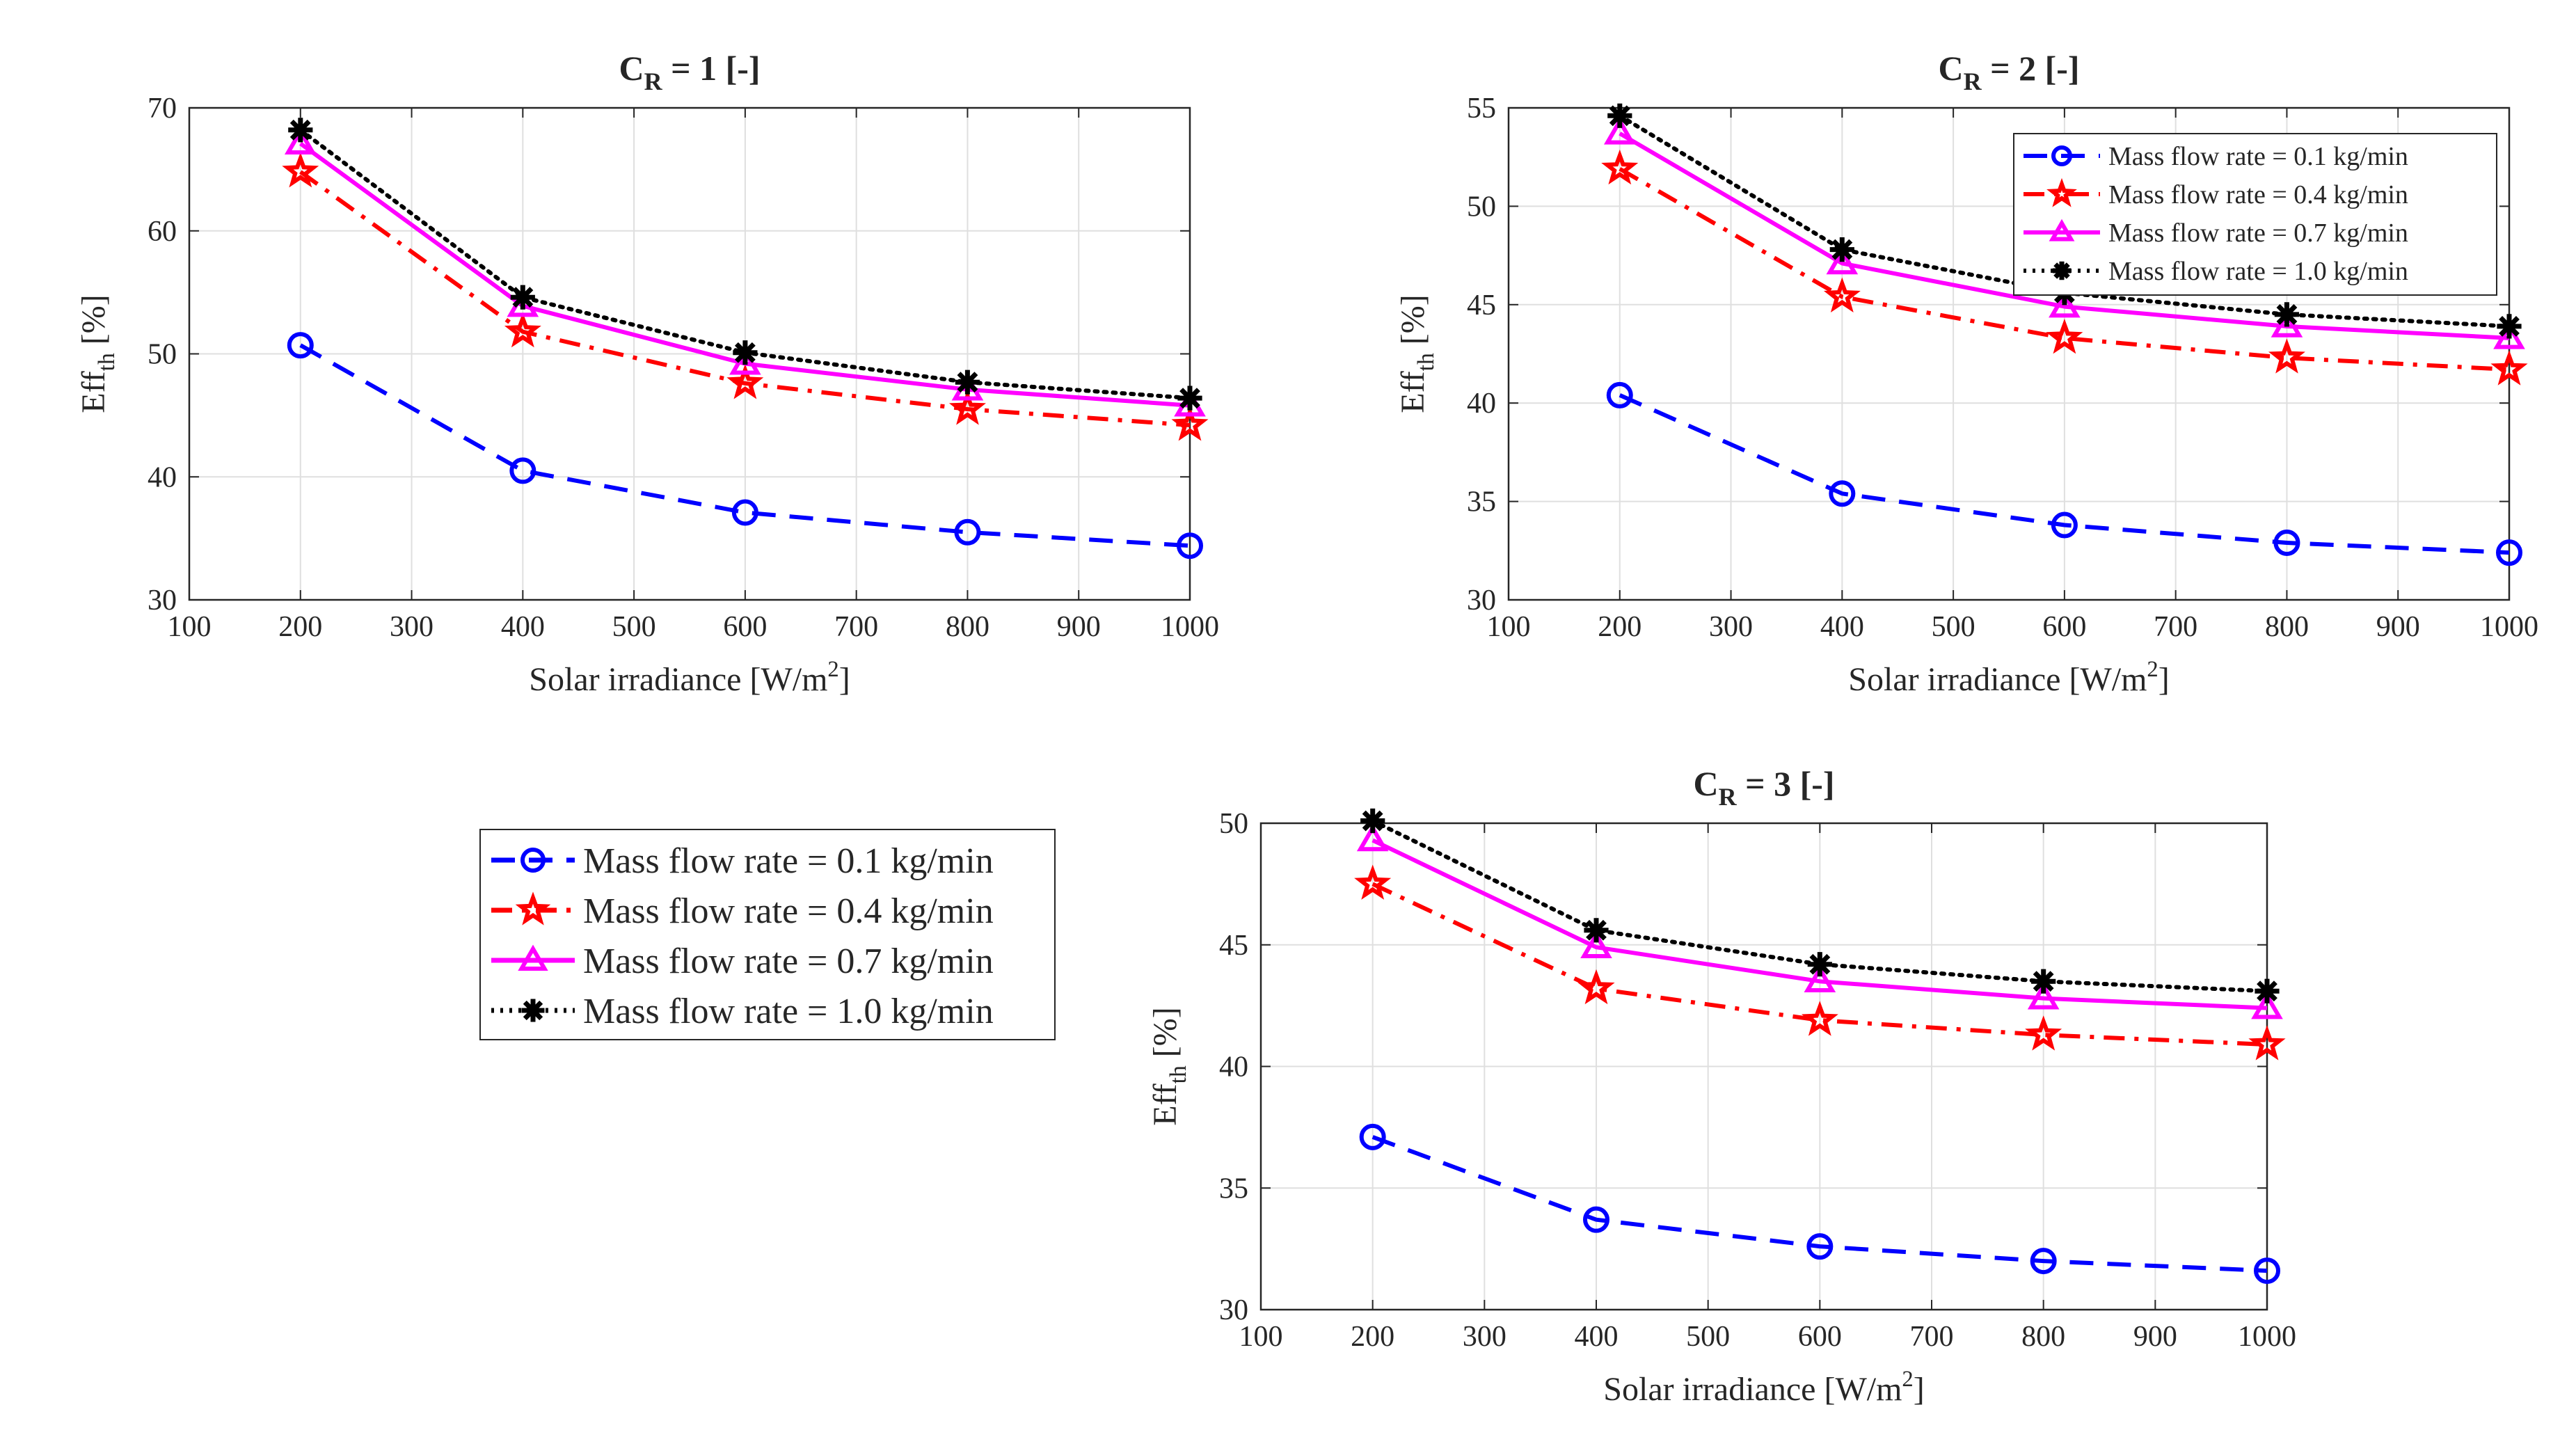 The image size is (2576, 1453). What do you see at coordinates (967, 627) in the screenshot?
I see `x-tick-label: 800` at bounding box center [967, 627].